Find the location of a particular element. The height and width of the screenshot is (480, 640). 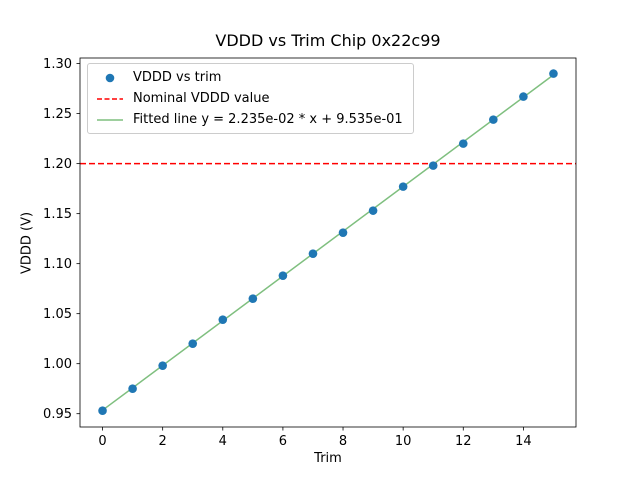

y-tick-label: 1.10 is located at coordinates (57, 264).